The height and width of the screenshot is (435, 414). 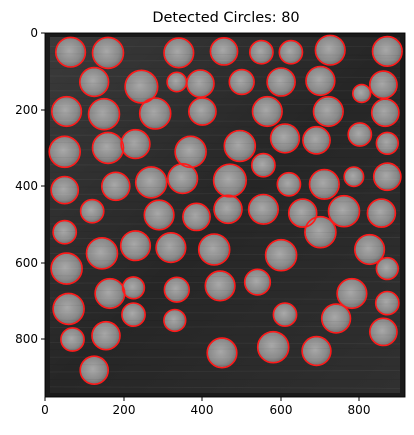 I want to click on x-tick: 400, so click(x=202, y=407).